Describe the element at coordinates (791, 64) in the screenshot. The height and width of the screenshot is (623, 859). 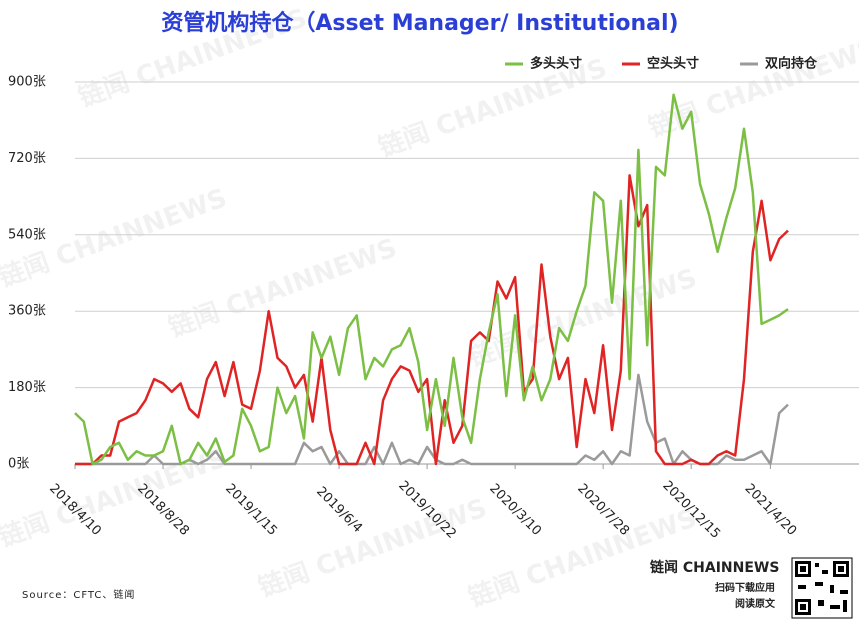
I see `legend-label: 双向持仓` at that location.